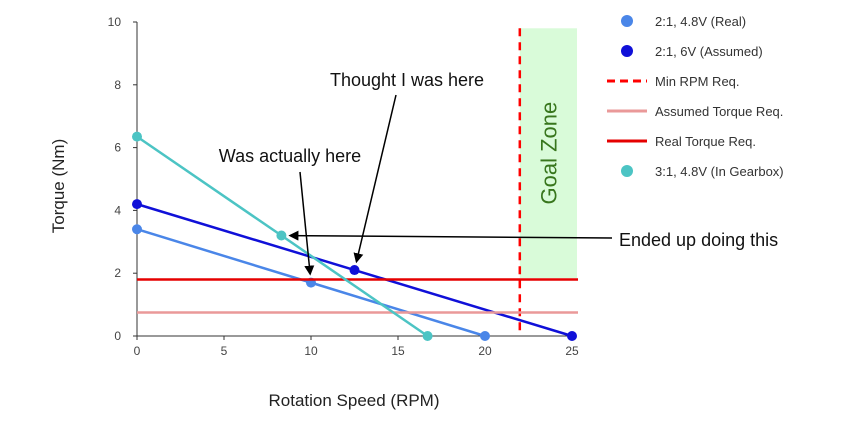 This screenshot has width=843, height=427. I want to click on annotation-label: Ended up doing this, so click(698, 240).